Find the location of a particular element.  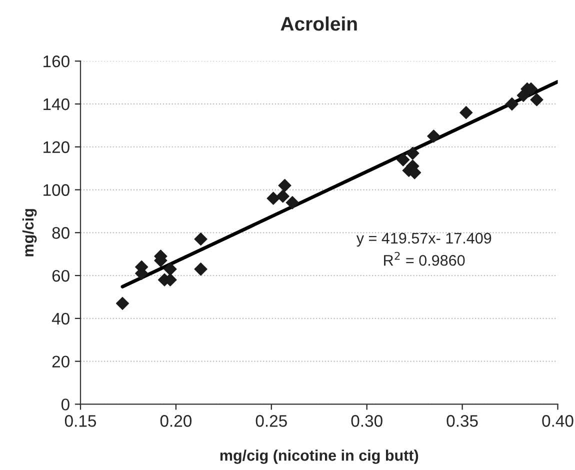

x-tick-label: 0.20 is located at coordinates (176, 421).